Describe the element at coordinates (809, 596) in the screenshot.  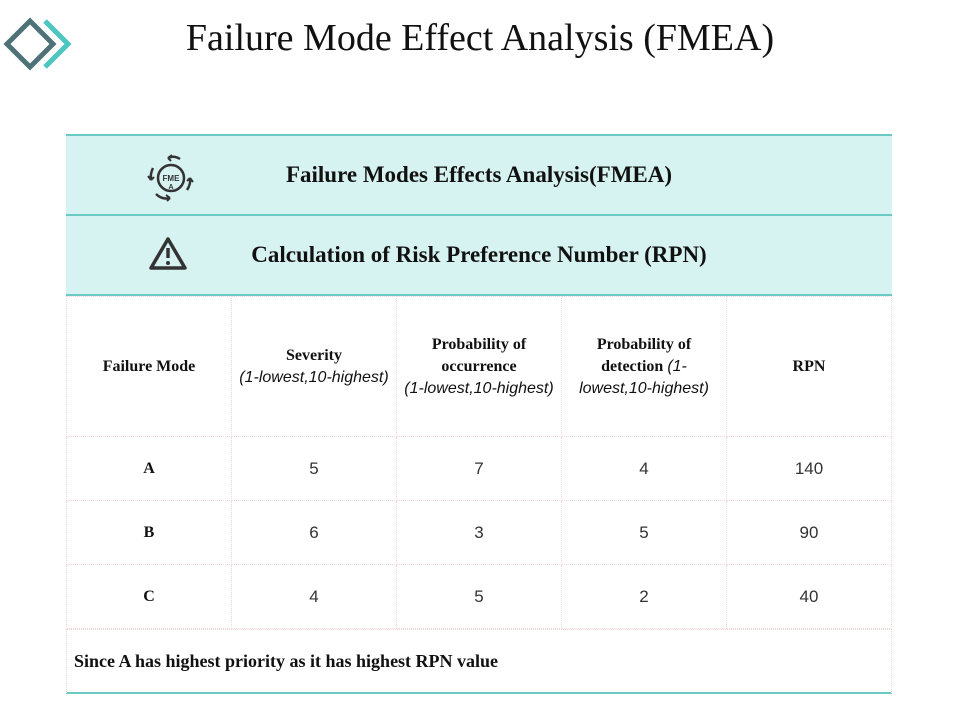
I see `cell-rpn: 40` at that location.